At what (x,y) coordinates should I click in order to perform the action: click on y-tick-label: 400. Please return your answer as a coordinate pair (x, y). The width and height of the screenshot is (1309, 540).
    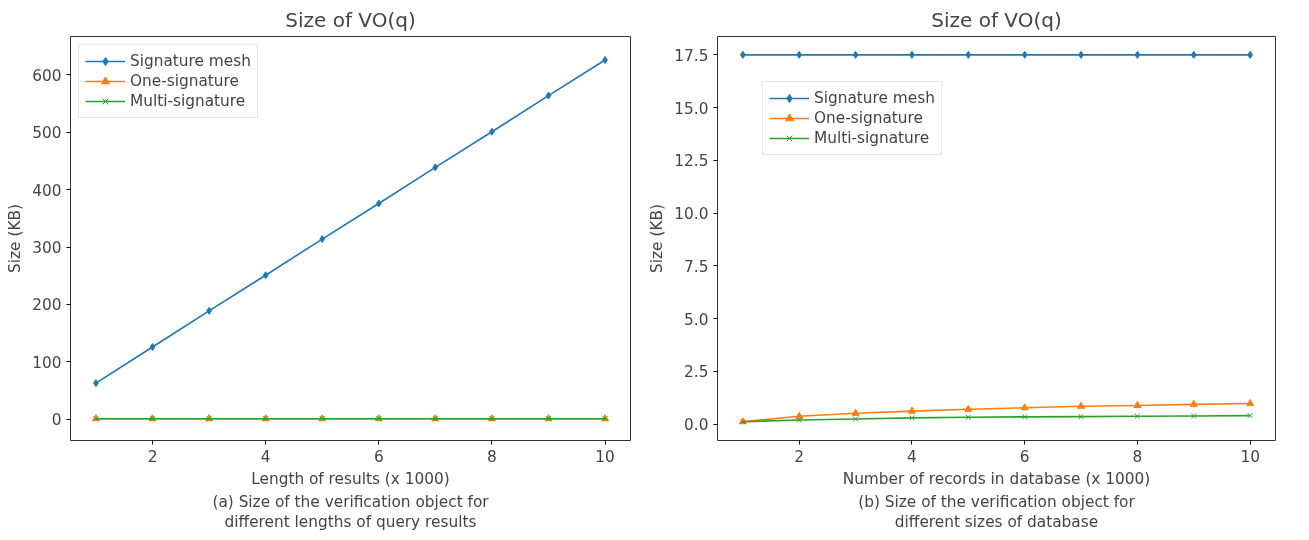
    Looking at the image, I should click on (47, 190).